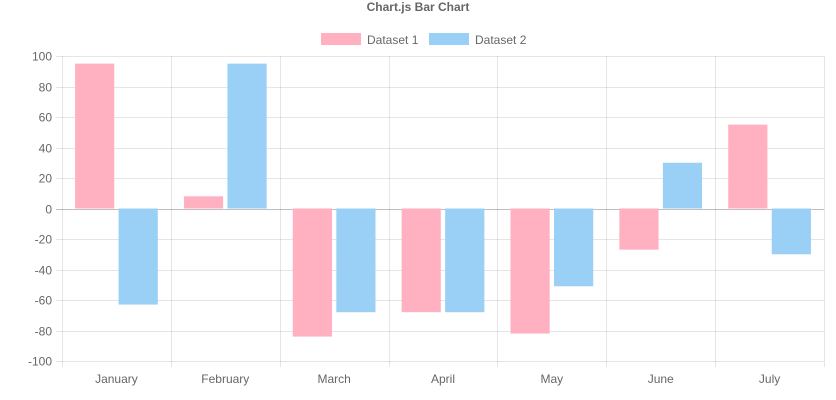 The width and height of the screenshot is (836, 400). What do you see at coordinates (769, 379) in the screenshot?
I see `x-tick-label: July` at bounding box center [769, 379].